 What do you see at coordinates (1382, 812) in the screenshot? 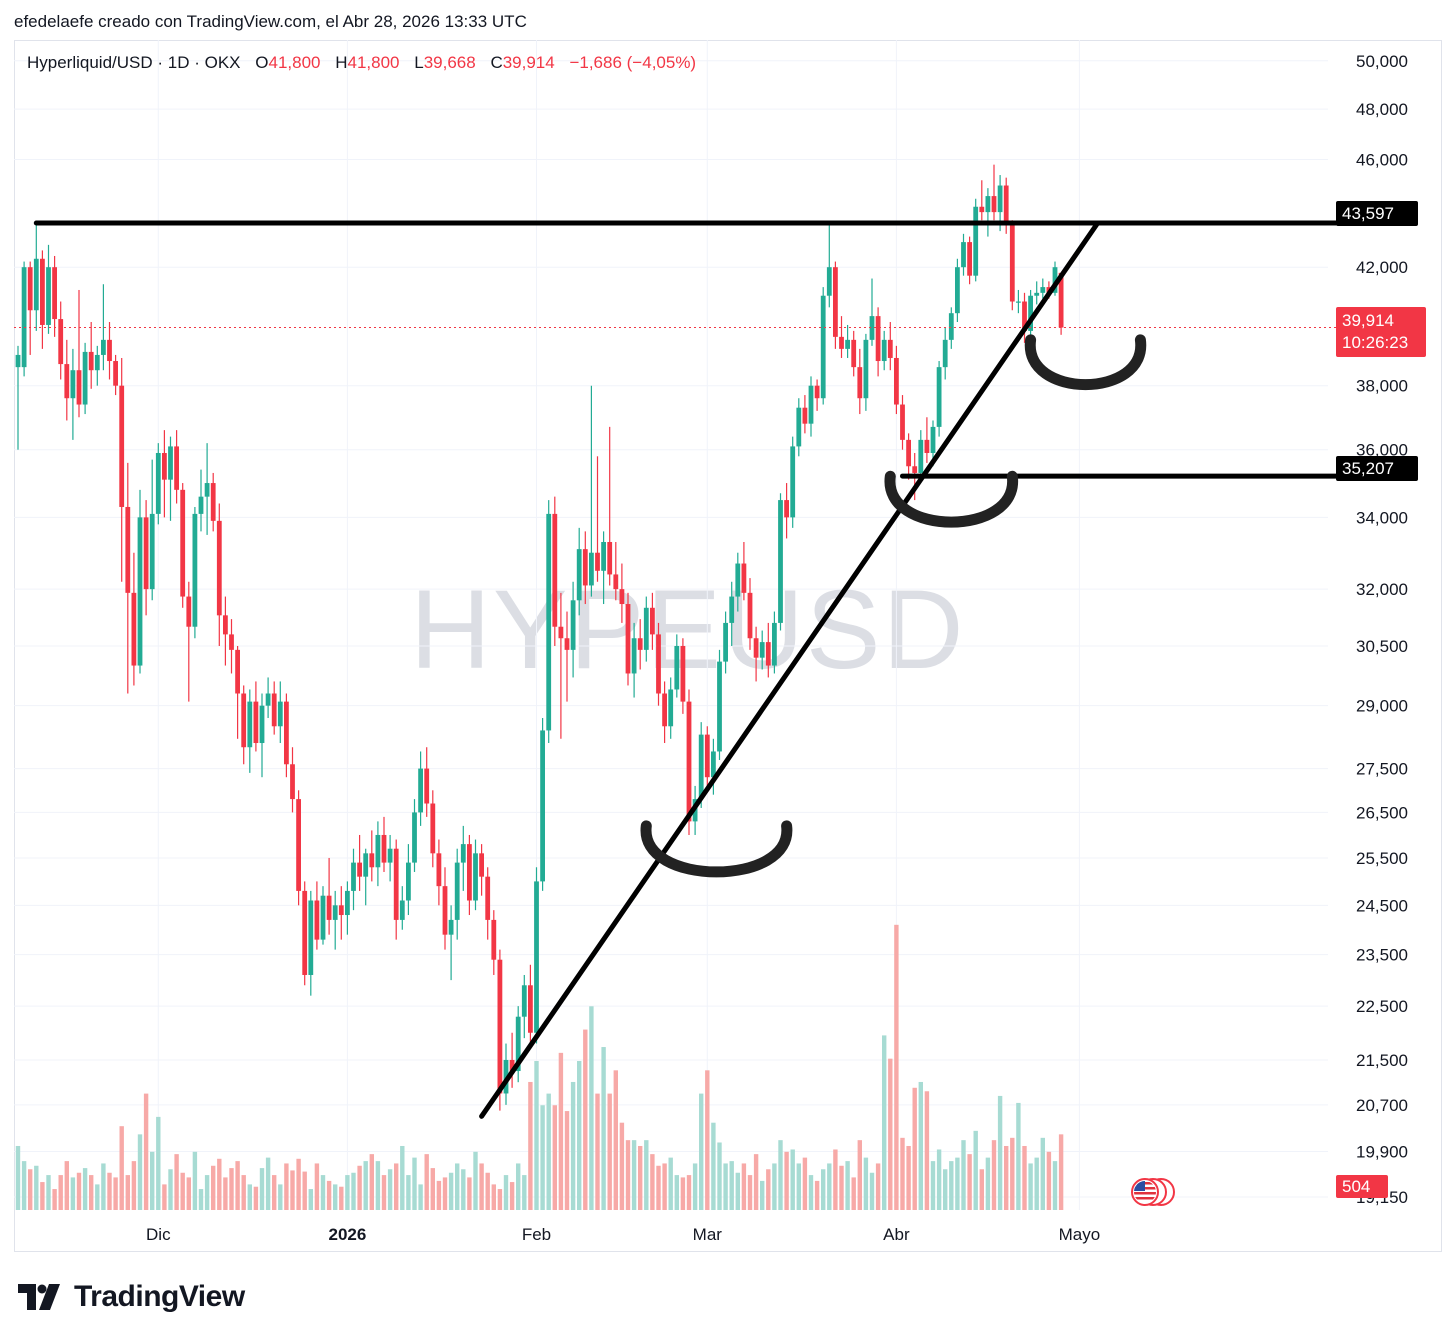
I see `y-tick-label: 26,500` at bounding box center [1382, 812].